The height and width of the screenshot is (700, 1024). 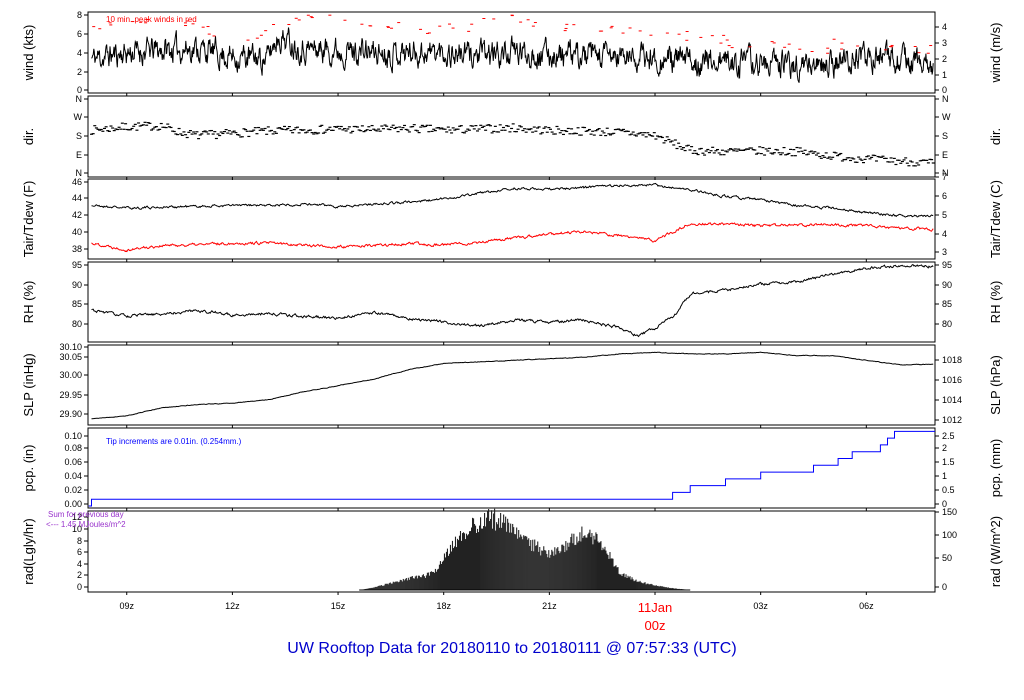 I want to click on peak-winds-annotation: 10 min. peak winds in red, so click(x=151, y=19).